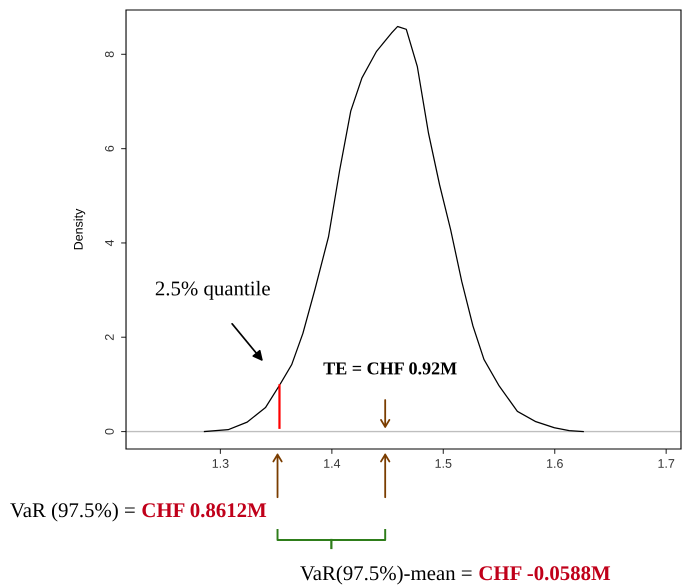 The image size is (686, 588). Describe the element at coordinates (666, 463) in the screenshot. I see `x-tick-label: 1.7` at that location.